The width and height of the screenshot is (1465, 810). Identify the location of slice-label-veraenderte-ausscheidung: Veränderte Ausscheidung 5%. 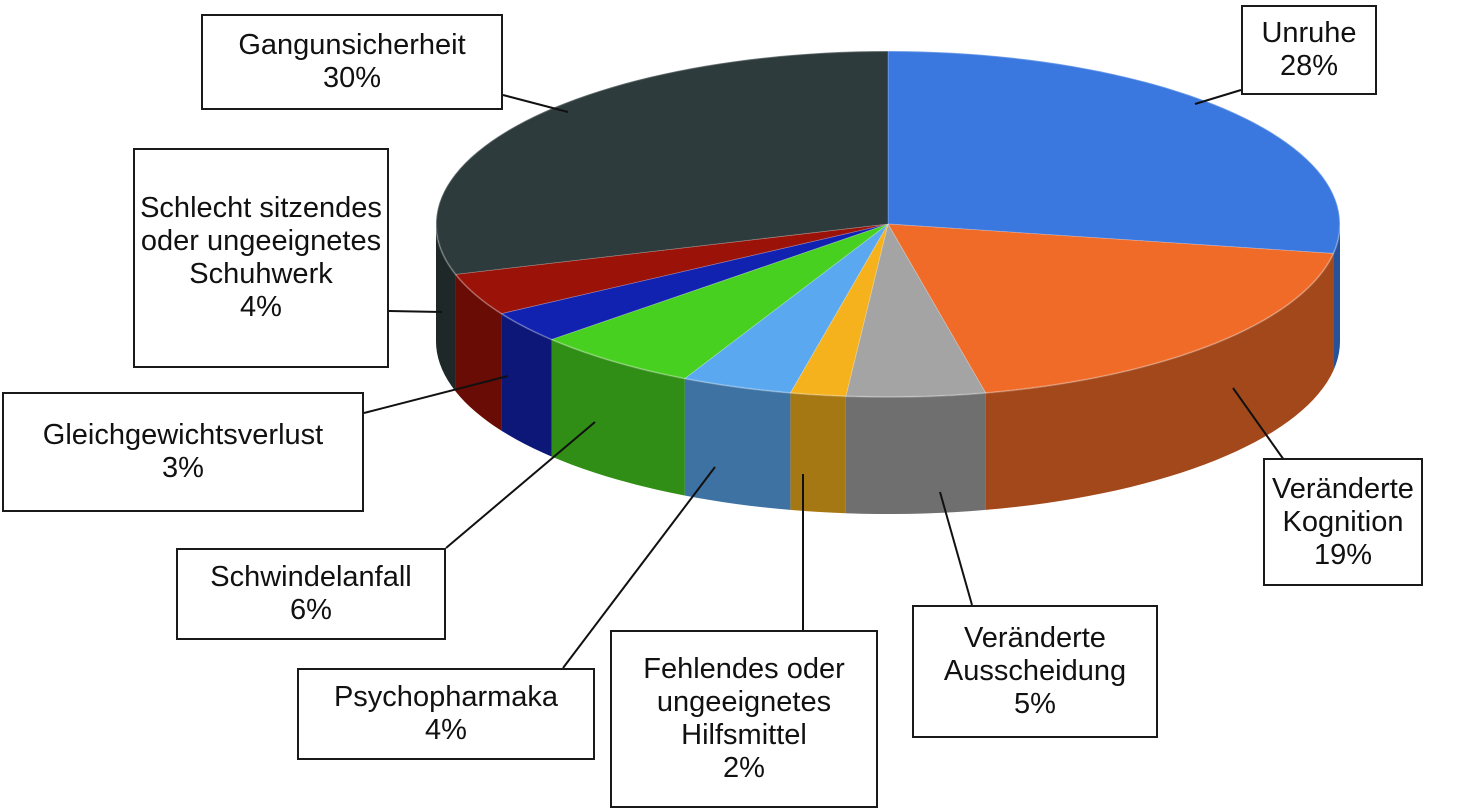
(1035, 671).